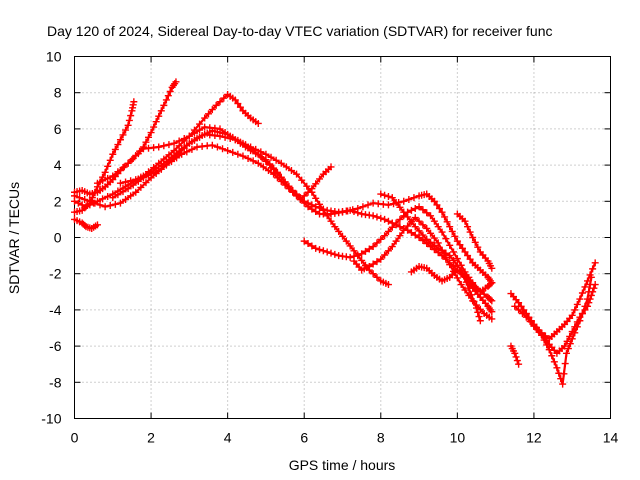  I want to click on y-tick-label: -4, so click(55, 310).